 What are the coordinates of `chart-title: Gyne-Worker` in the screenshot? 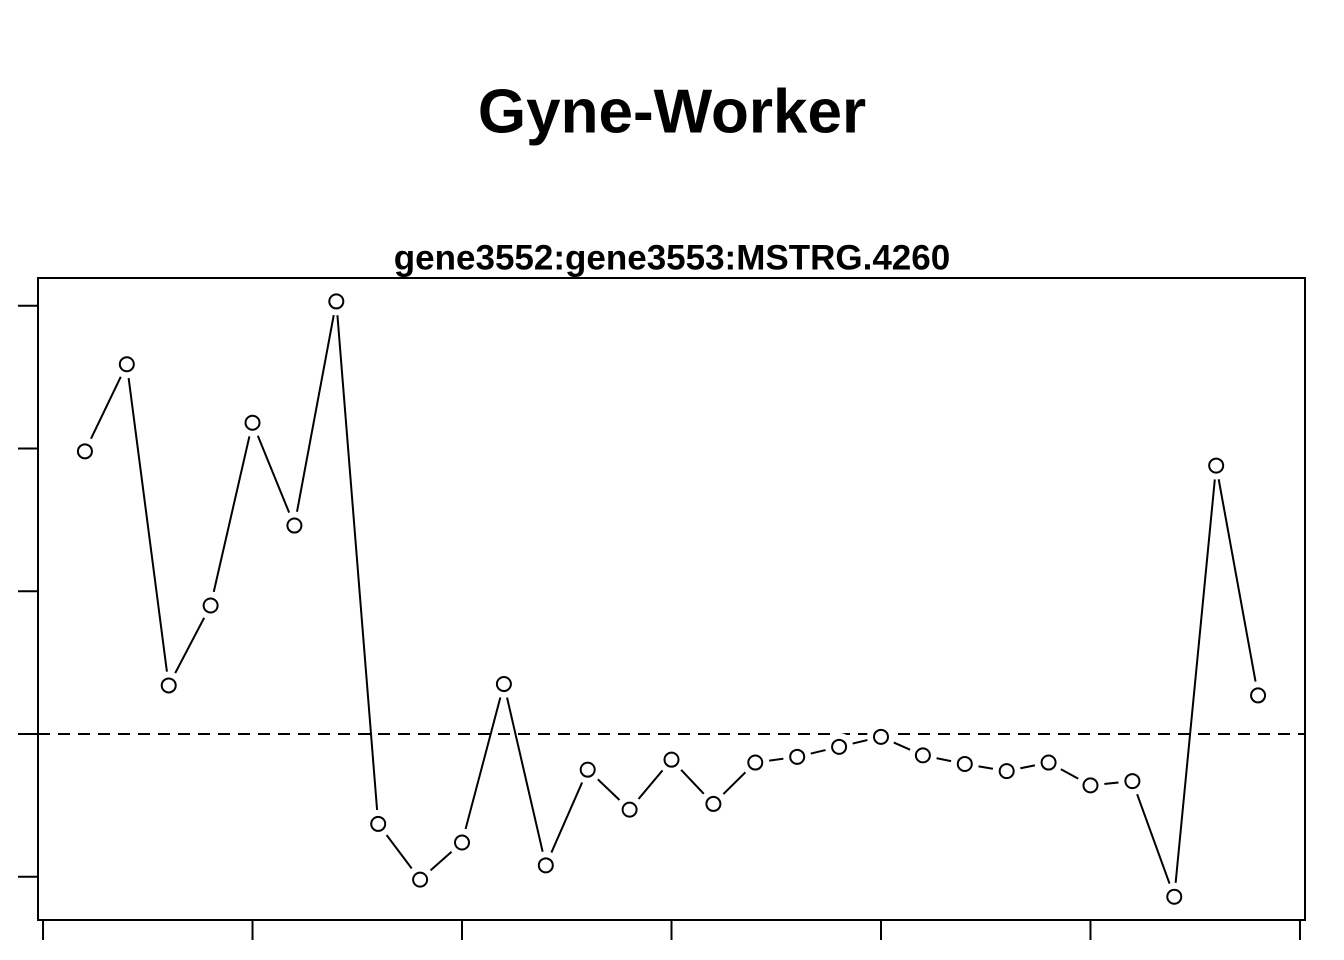 It's located at (672, 111).